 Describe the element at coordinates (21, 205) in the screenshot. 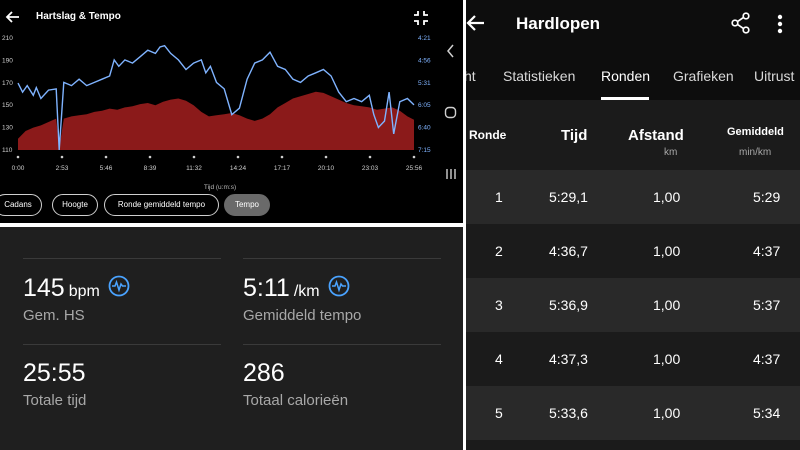

I see `chip-cadans: Cadans` at that location.